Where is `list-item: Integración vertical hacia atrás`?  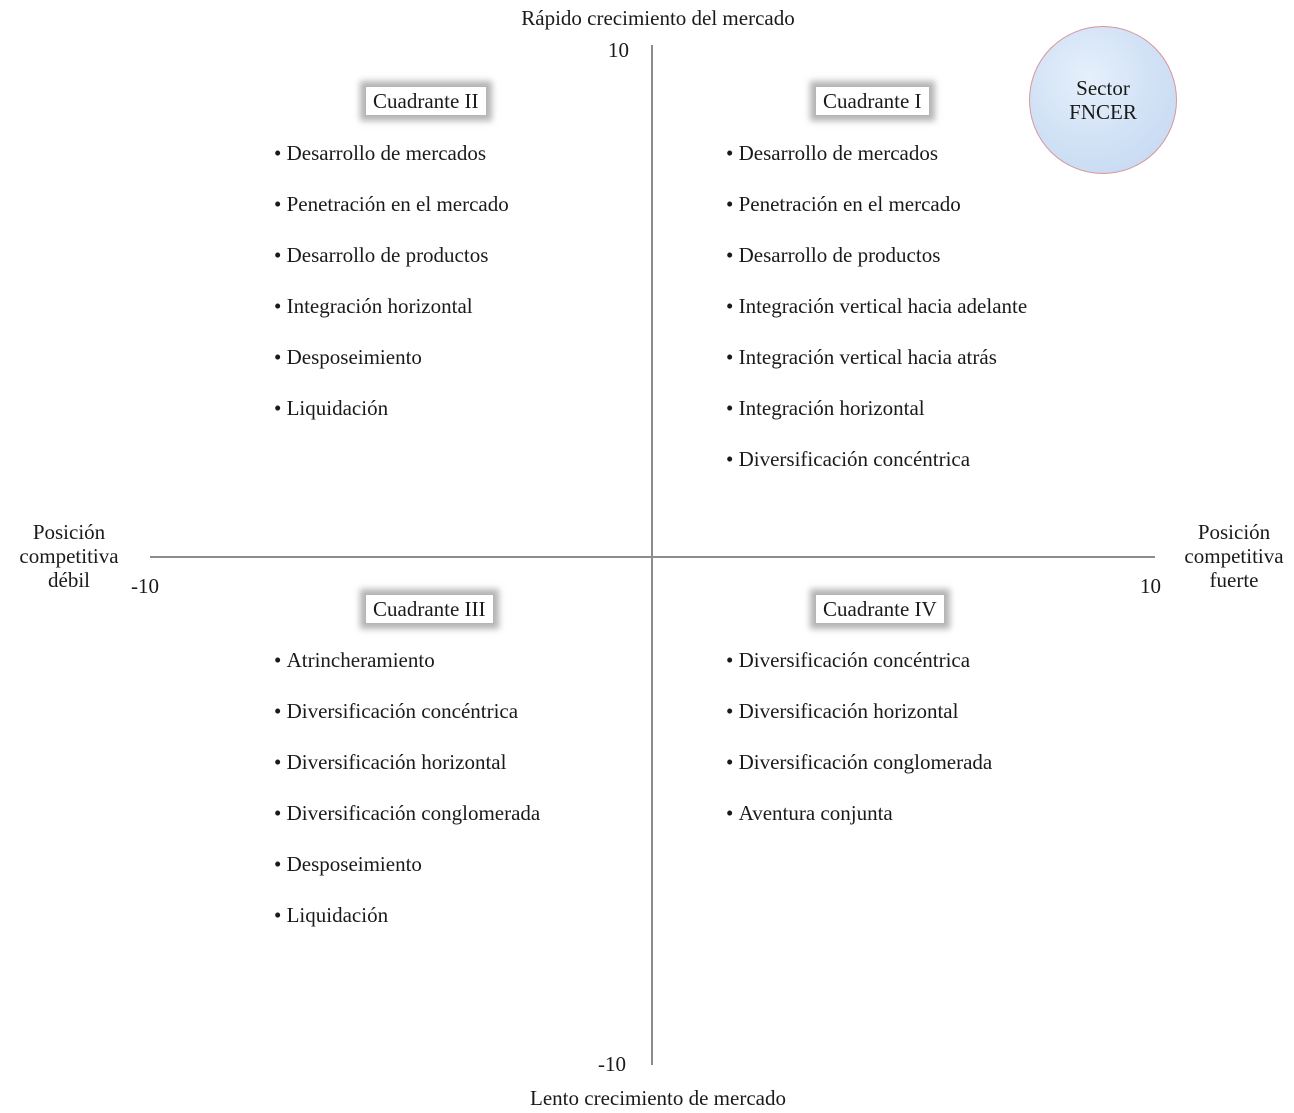 list-item: Integración vertical hacia atrás is located at coordinates (876, 370).